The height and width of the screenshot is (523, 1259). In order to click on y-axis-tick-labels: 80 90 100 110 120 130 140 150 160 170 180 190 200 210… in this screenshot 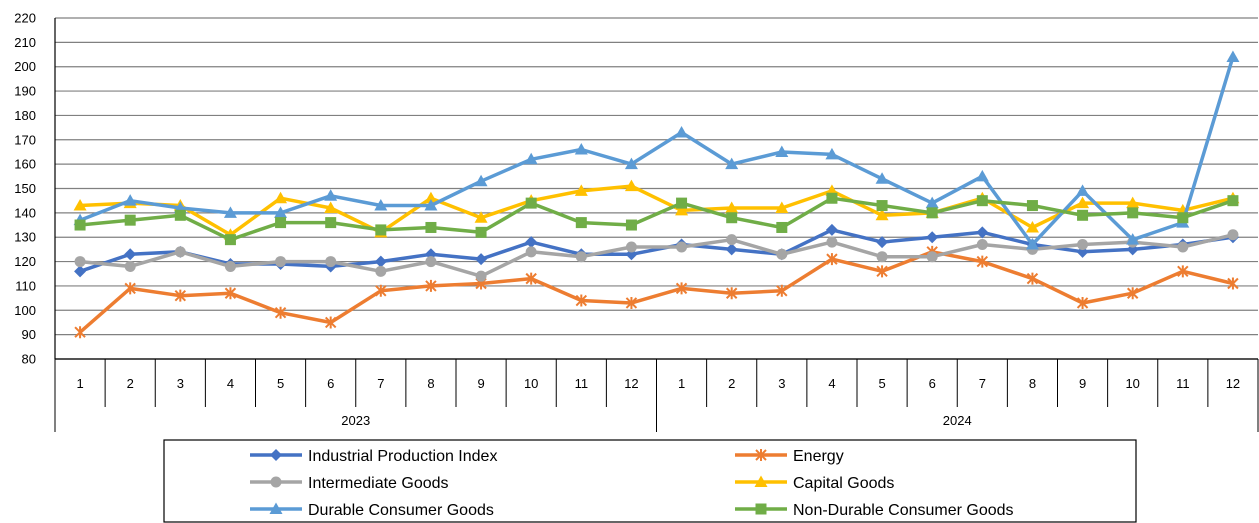, I will do `click(25, 189)`.